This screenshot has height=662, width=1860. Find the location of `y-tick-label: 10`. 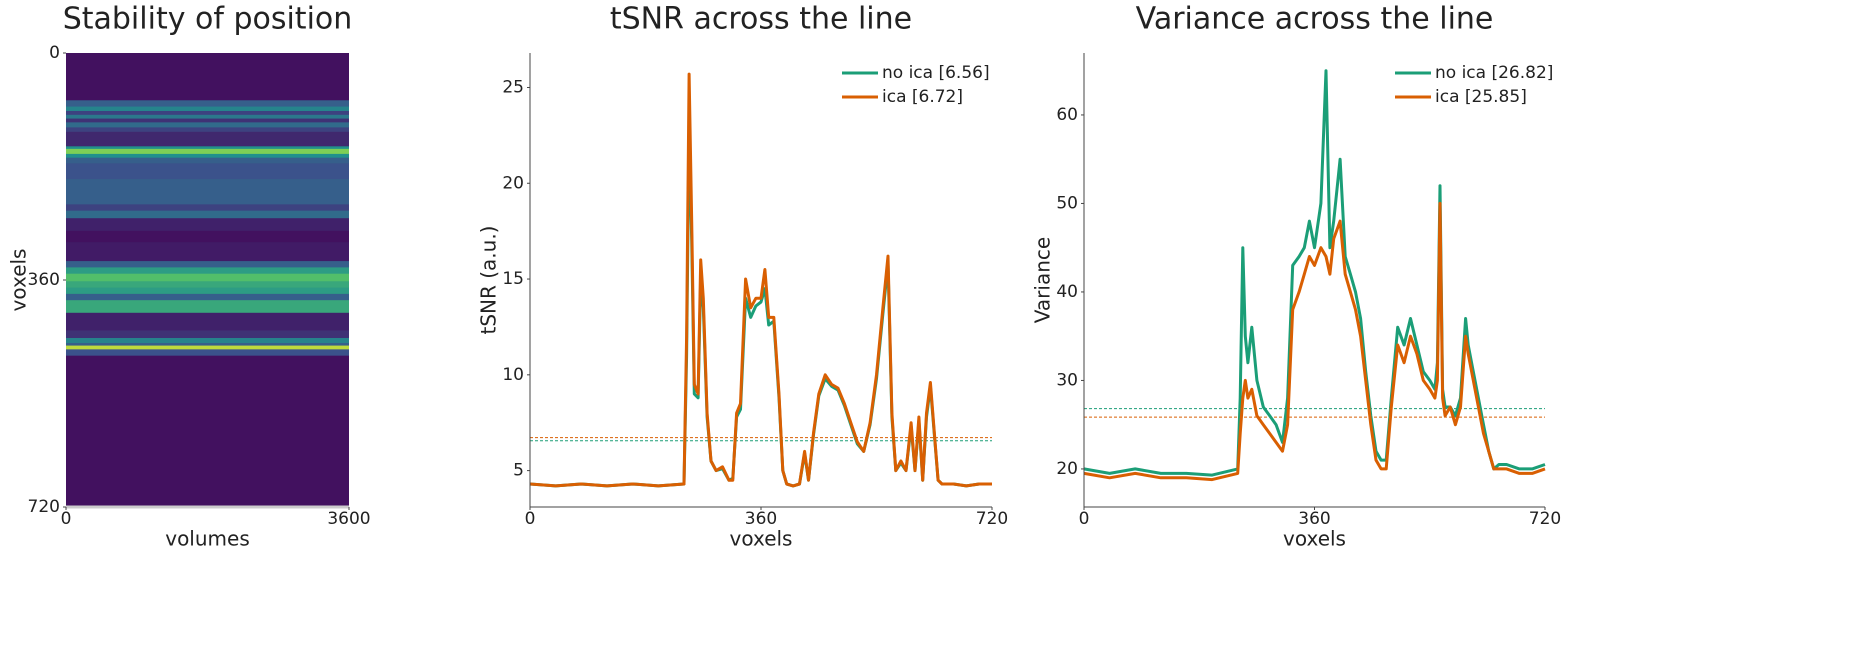

y-tick-label: 10 is located at coordinates (513, 375).